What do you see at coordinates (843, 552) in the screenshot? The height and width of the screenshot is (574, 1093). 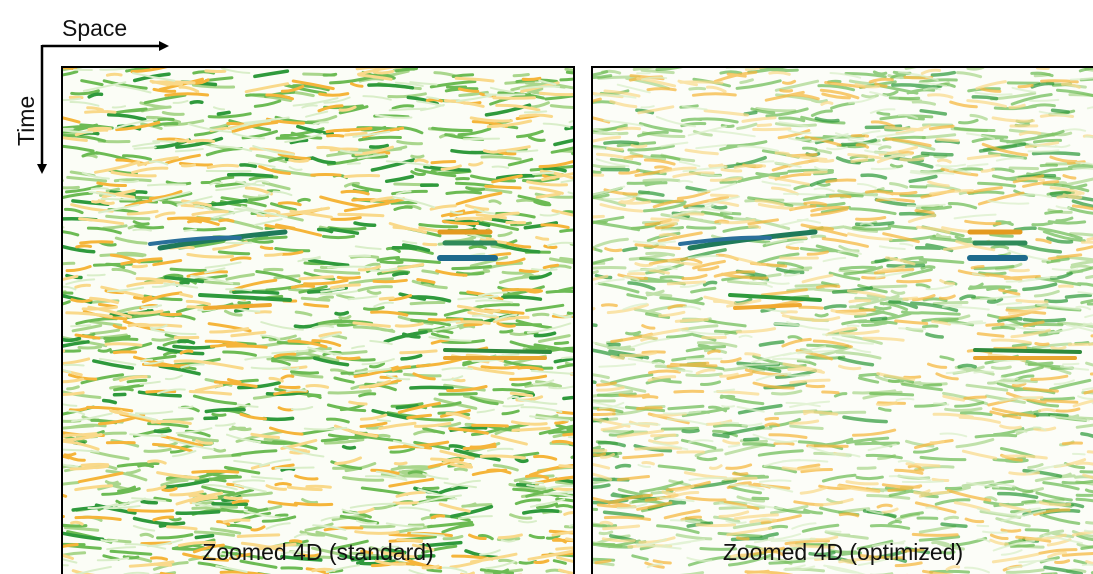 I see `panel-caption: Zoomed 4D (optimized)` at bounding box center [843, 552].